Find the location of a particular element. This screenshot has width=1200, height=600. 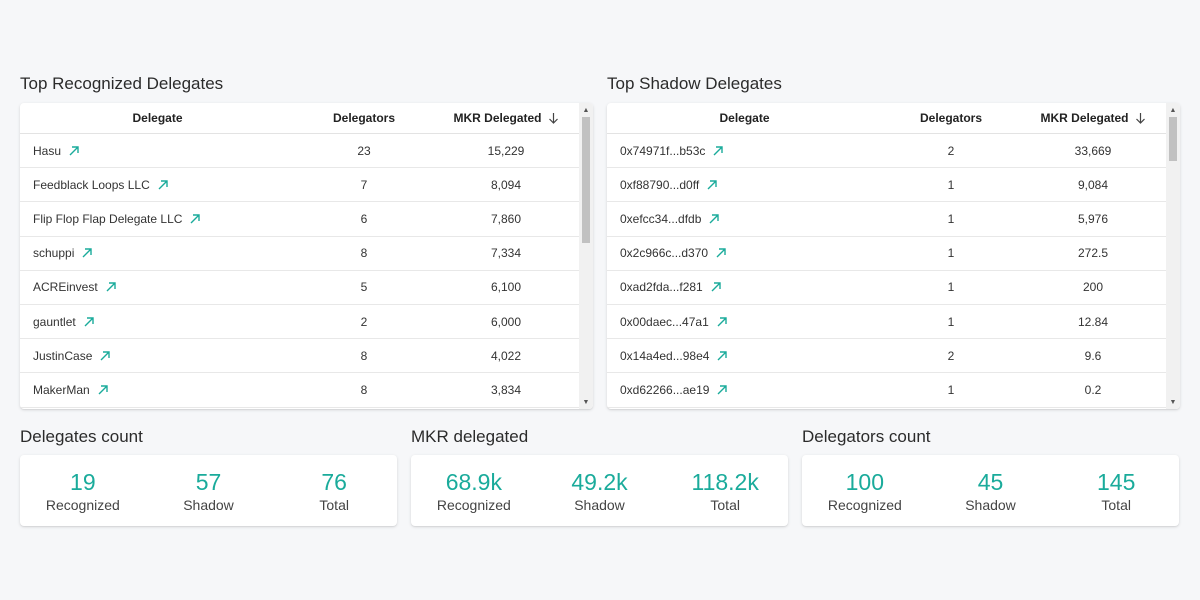

stat-label: Shadow is located at coordinates (599, 505).